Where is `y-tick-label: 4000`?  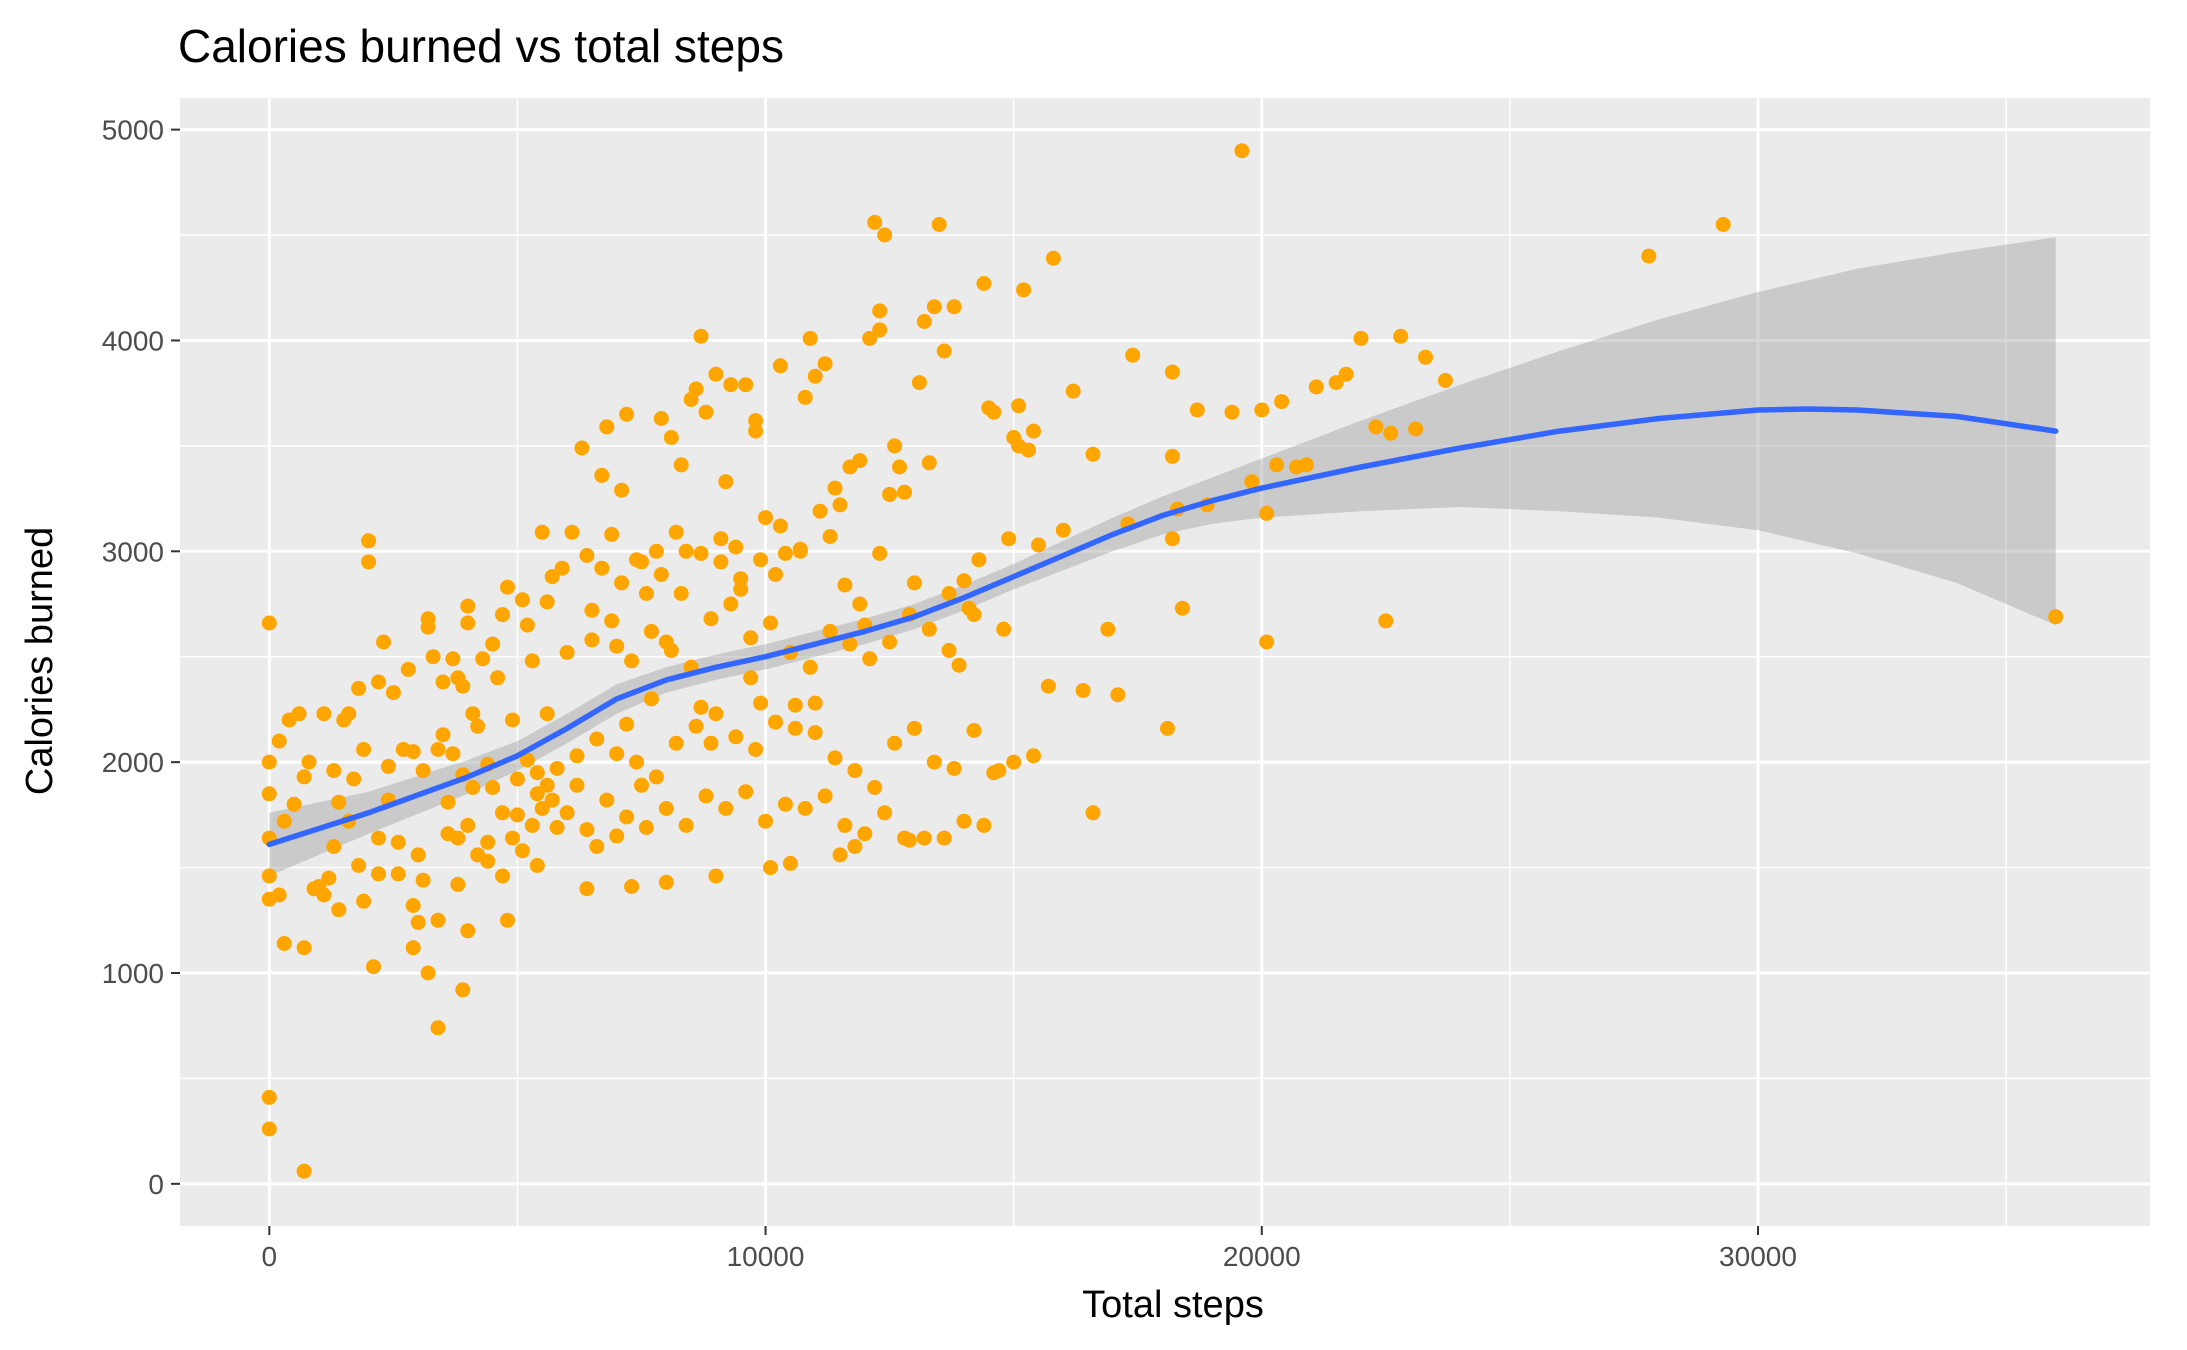
y-tick-label: 4000 is located at coordinates (133, 340).